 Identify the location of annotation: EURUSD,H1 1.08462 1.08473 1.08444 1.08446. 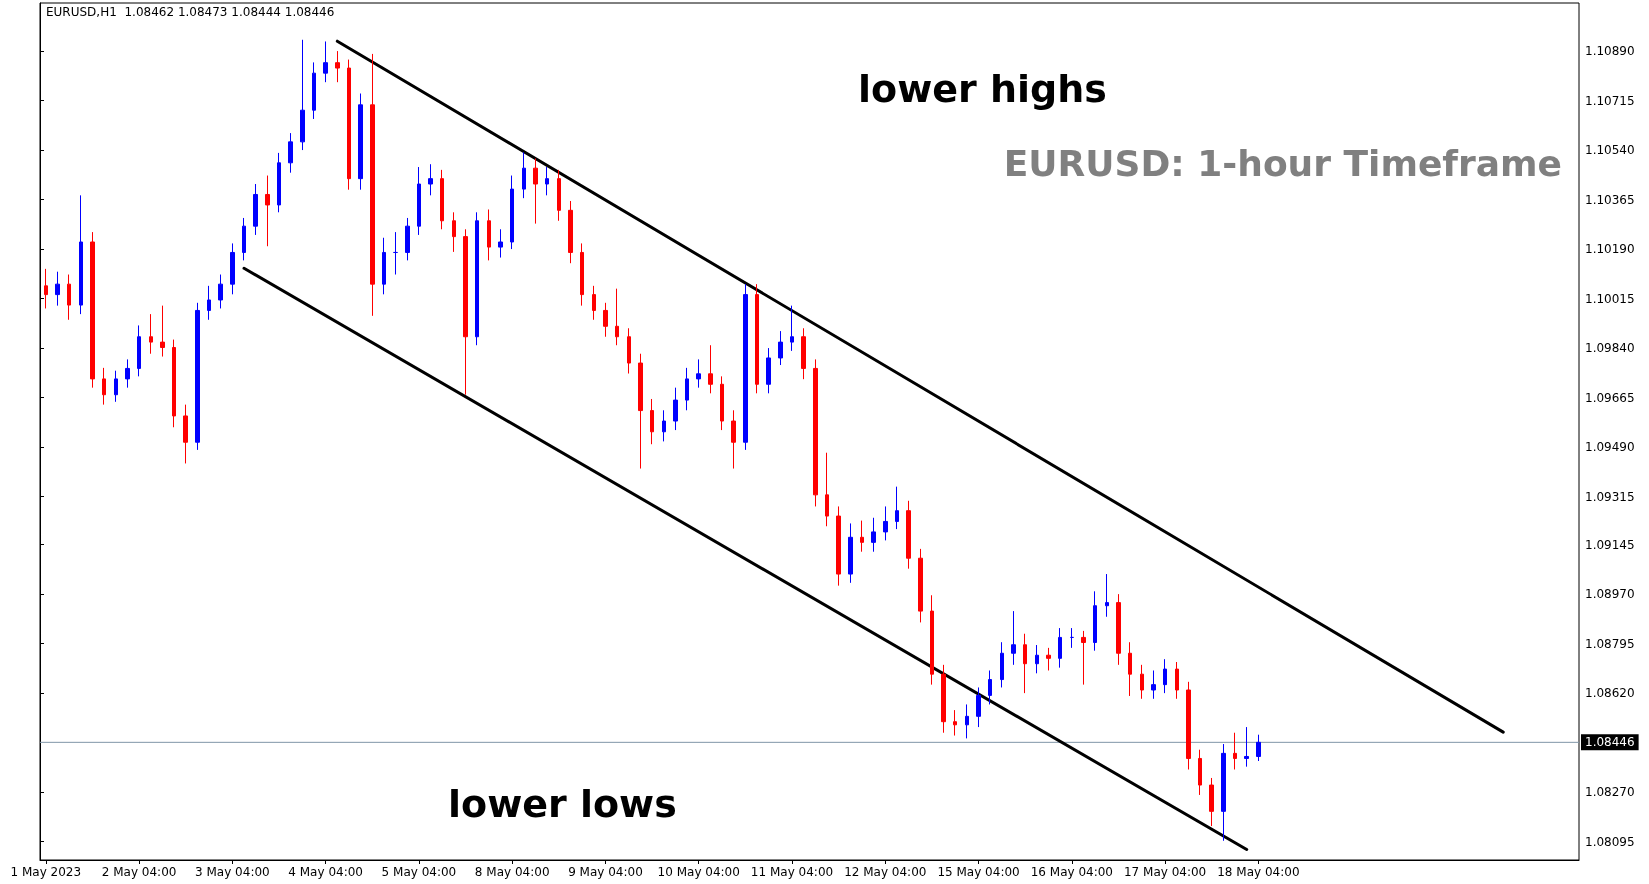
(190, 12).